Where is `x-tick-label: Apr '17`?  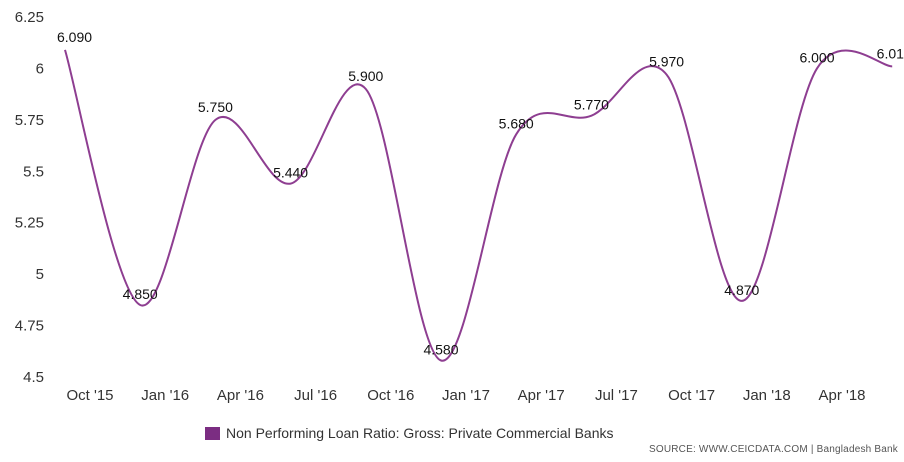 x-tick-label: Apr '17 is located at coordinates (541, 395).